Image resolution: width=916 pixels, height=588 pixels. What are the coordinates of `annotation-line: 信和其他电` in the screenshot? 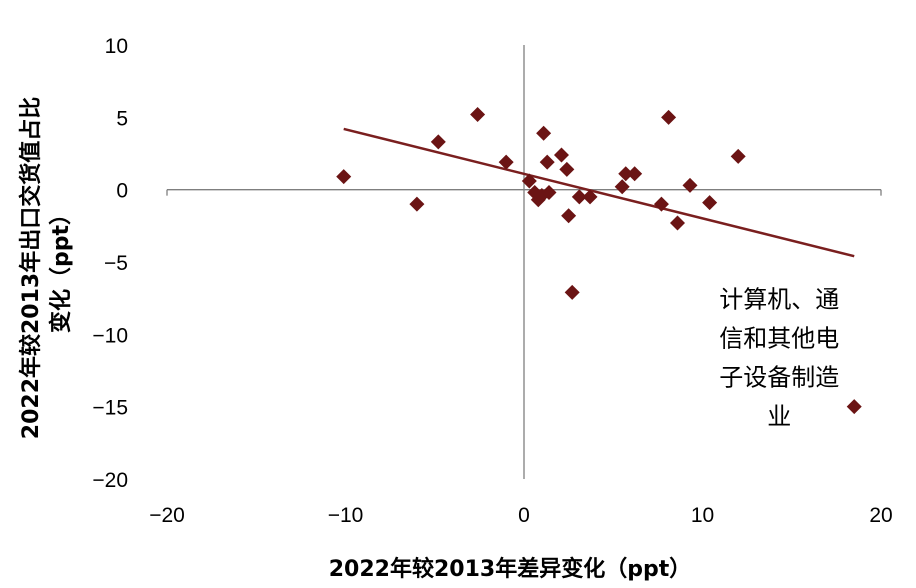 It's located at (779, 339).